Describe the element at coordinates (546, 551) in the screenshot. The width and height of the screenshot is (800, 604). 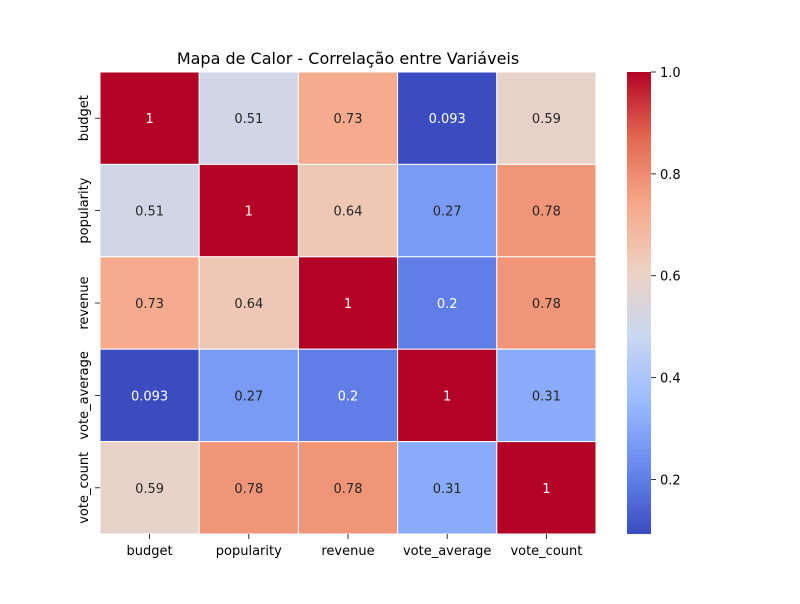
I see `x-tick-label: vote_count` at that location.